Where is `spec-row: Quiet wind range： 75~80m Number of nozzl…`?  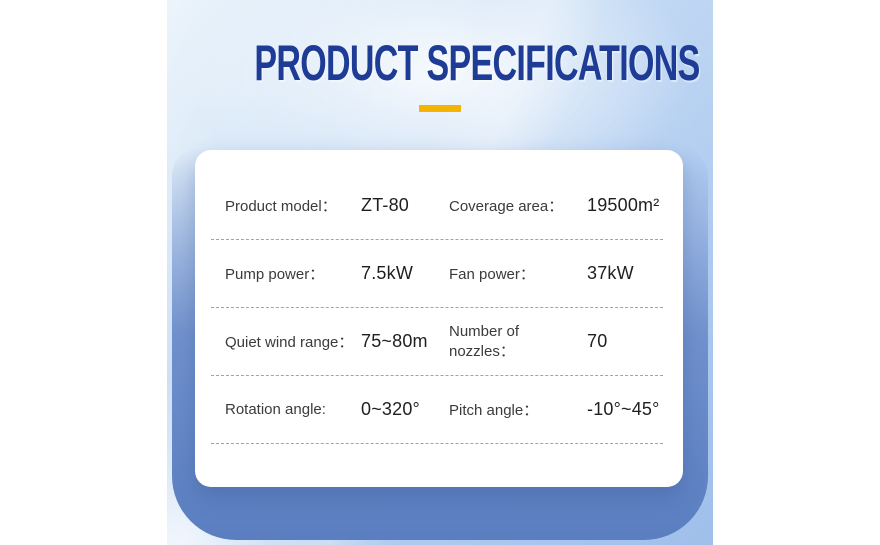 spec-row: Quiet wind range： 75~80m Number of nozzl… is located at coordinates (439, 341).